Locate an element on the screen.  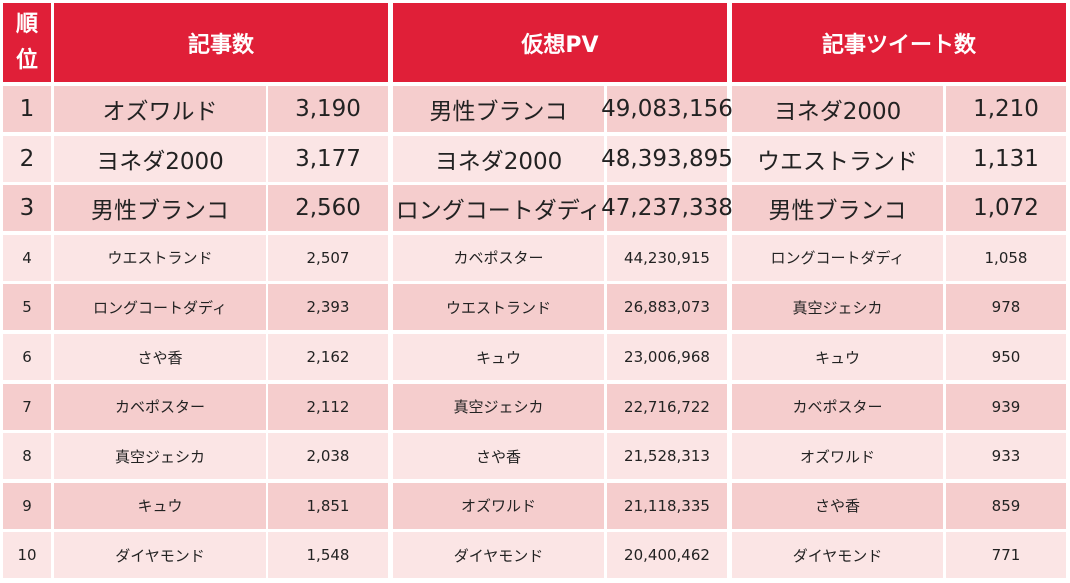
rank: 3 is located at coordinates (27, 208).